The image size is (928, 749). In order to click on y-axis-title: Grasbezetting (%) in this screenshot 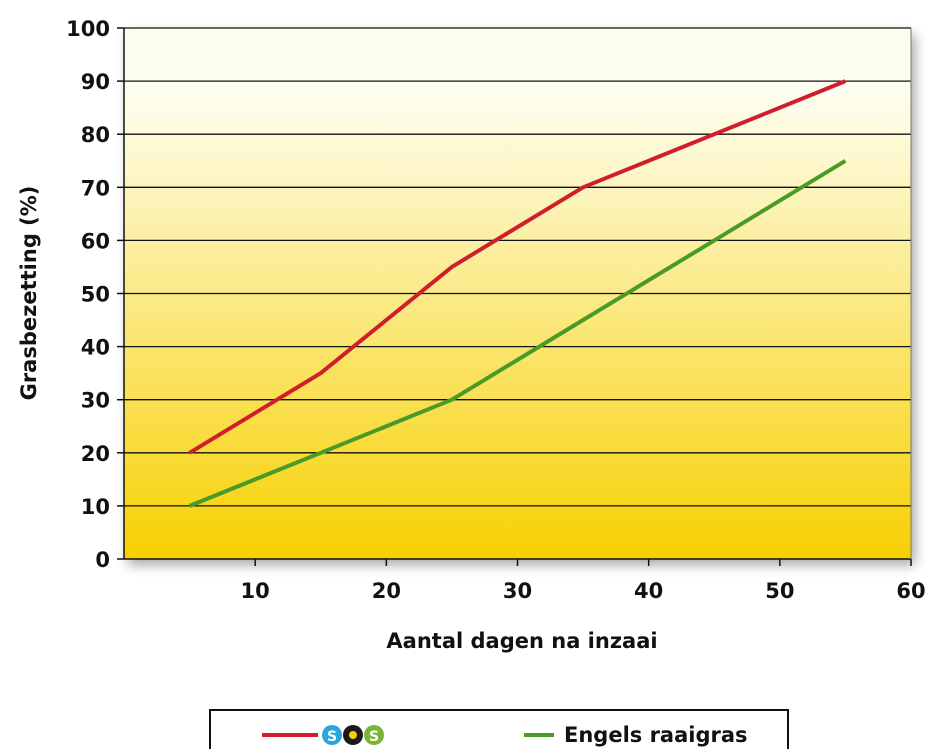, I will do `click(29, 293)`.